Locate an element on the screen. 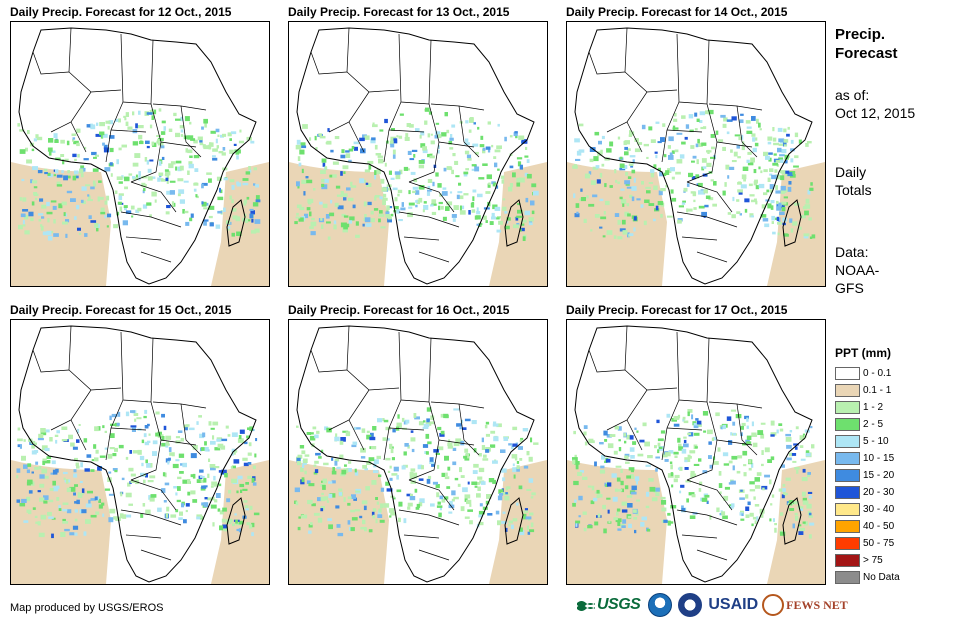 The width and height of the screenshot is (967, 626). legend-item: 40 - 50 is located at coordinates (895, 526).